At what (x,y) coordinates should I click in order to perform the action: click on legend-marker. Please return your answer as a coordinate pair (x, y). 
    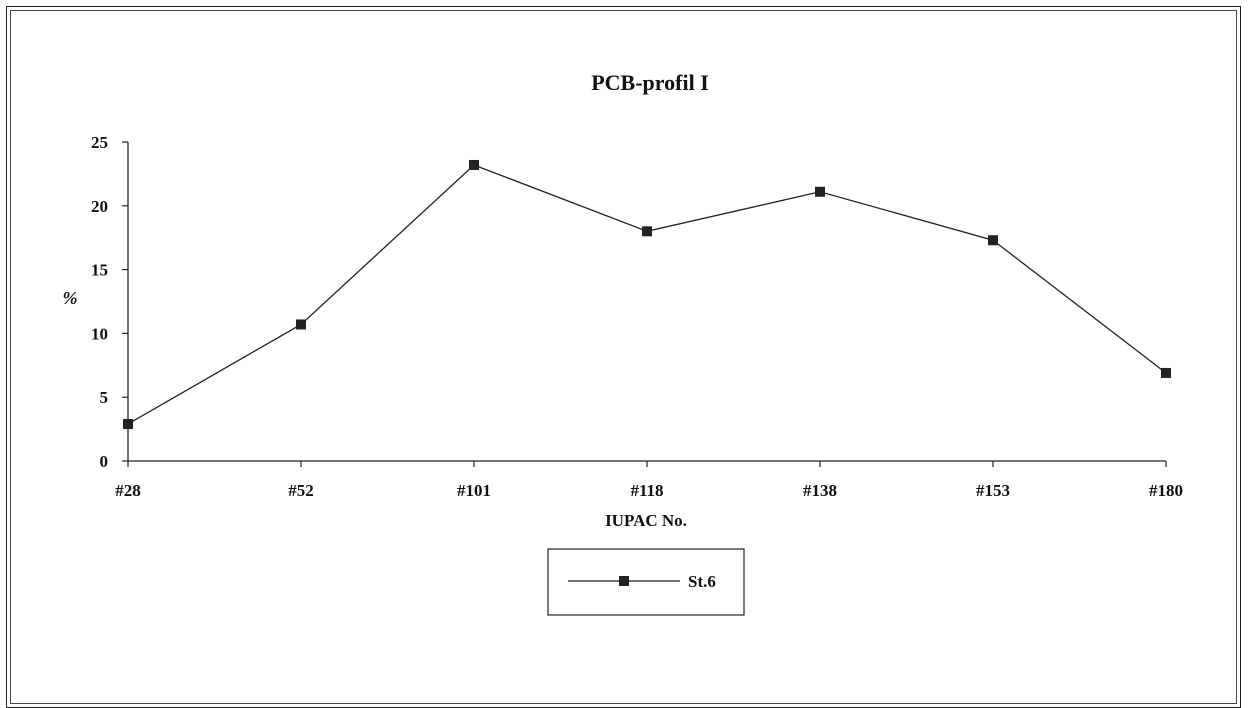
    Looking at the image, I should click on (624, 581).